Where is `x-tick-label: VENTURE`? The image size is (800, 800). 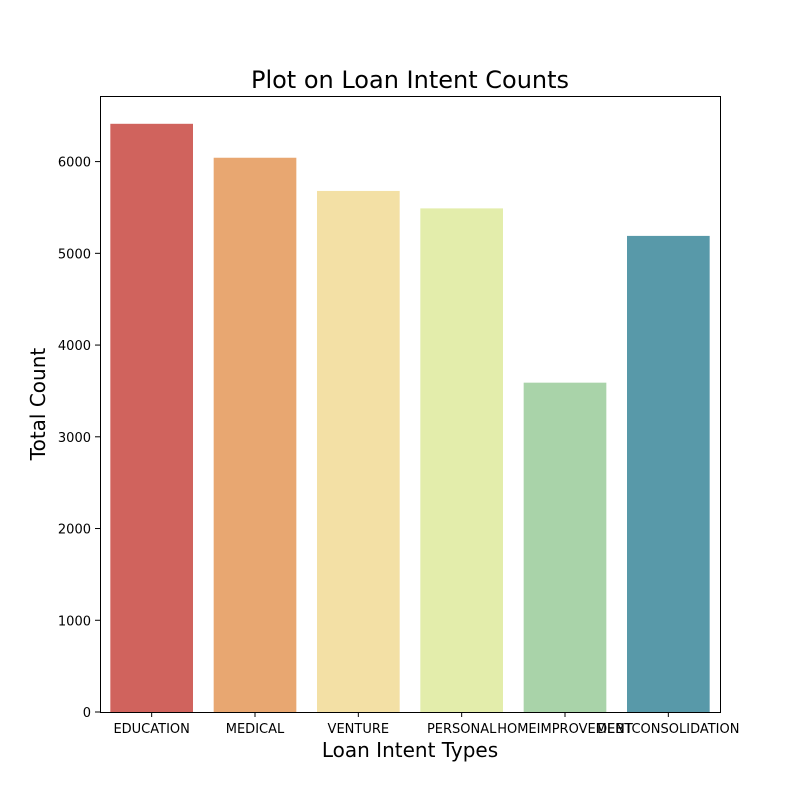
x-tick-label: VENTURE is located at coordinates (359, 729).